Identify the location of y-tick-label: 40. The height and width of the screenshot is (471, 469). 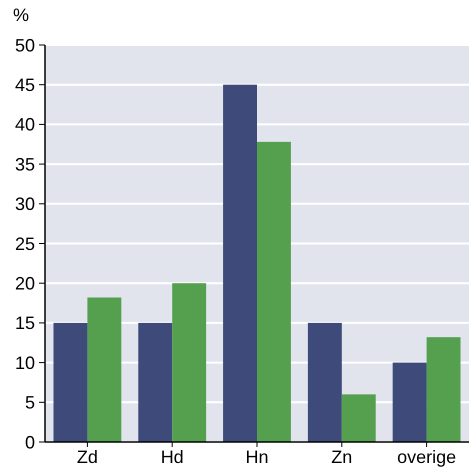
(24, 124).